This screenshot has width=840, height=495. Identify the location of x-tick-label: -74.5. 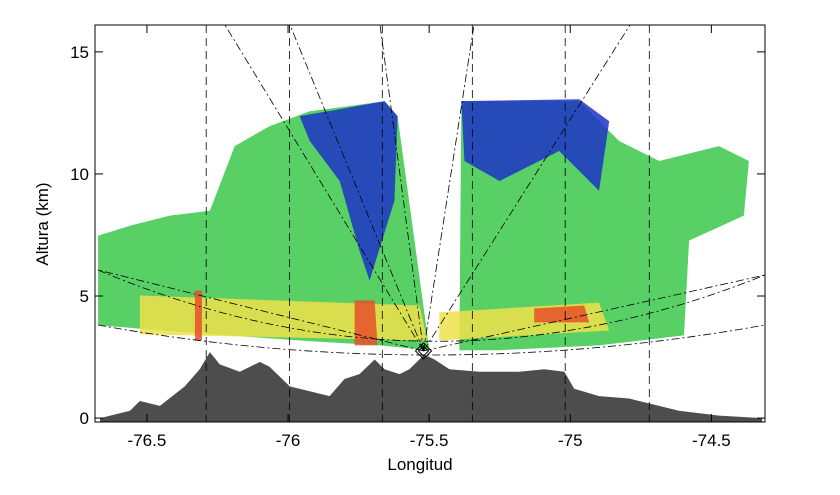
(711, 440).